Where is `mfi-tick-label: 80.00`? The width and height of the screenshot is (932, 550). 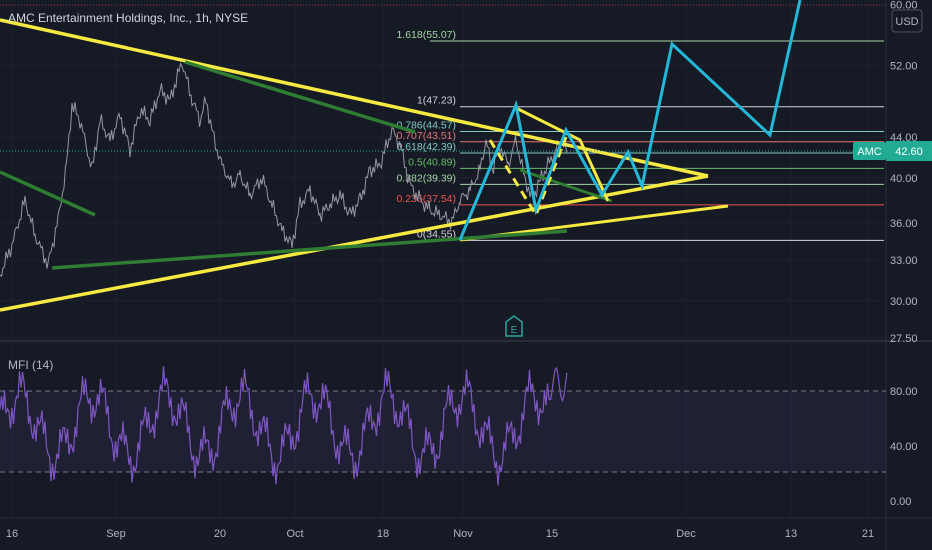 mfi-tick-label: 80.00 is located at coordinates (904, 392).